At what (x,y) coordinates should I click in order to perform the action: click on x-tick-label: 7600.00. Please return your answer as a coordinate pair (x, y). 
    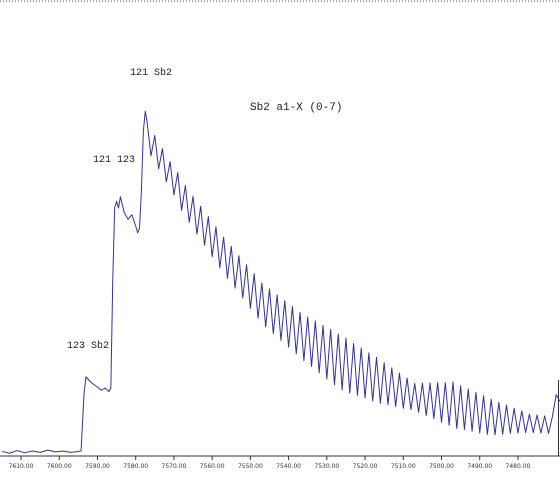
    Looking at the image, I should click on (59, 466).